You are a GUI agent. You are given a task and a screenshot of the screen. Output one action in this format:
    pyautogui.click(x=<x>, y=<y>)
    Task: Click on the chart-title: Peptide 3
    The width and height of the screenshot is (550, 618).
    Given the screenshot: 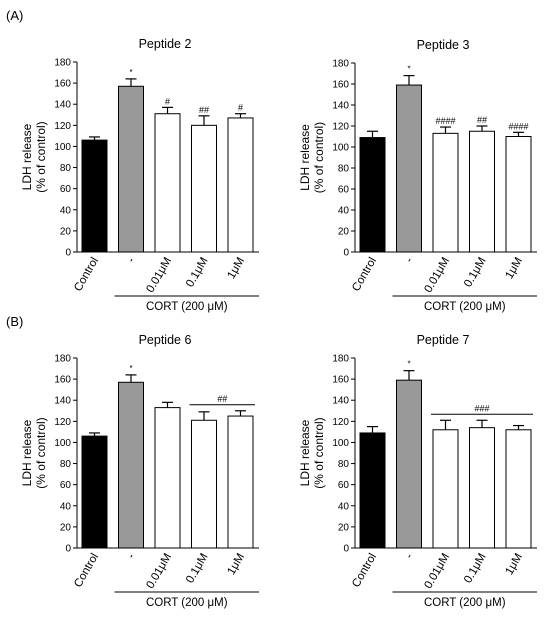 What is the action you would take?
    pyautogui.click(x=443, y=45)
    